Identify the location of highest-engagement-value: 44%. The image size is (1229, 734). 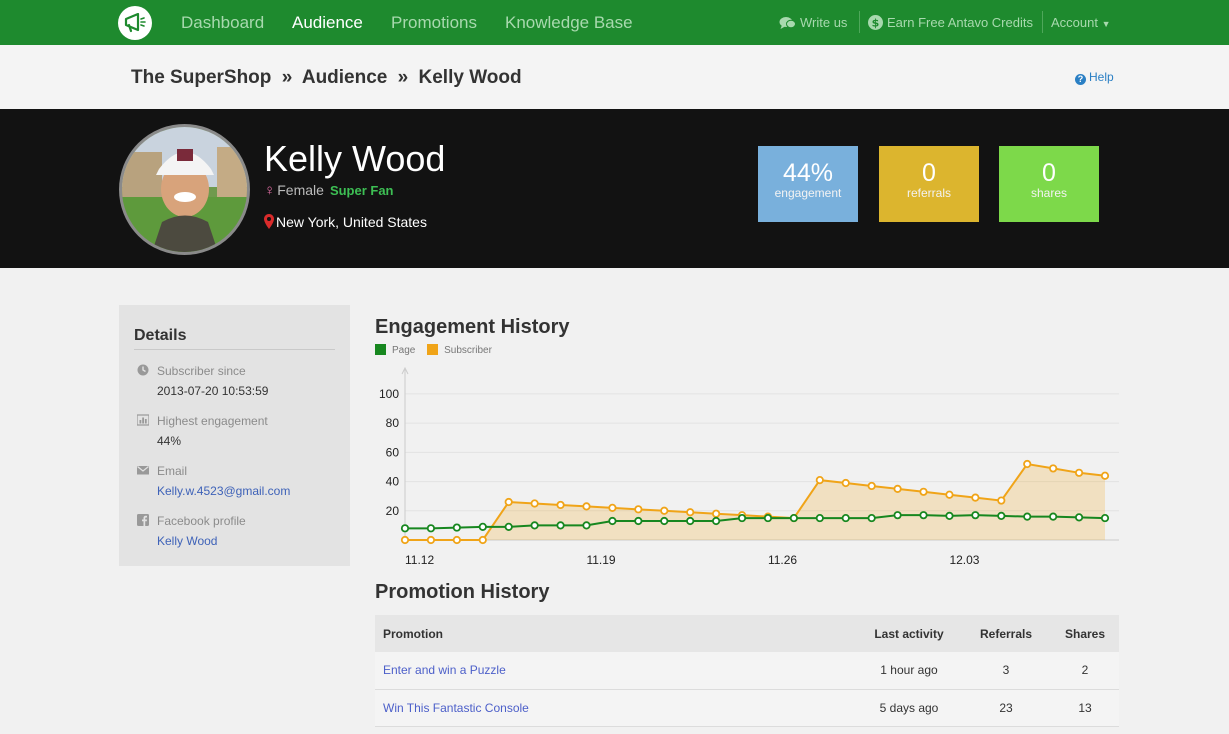
(169, 441).